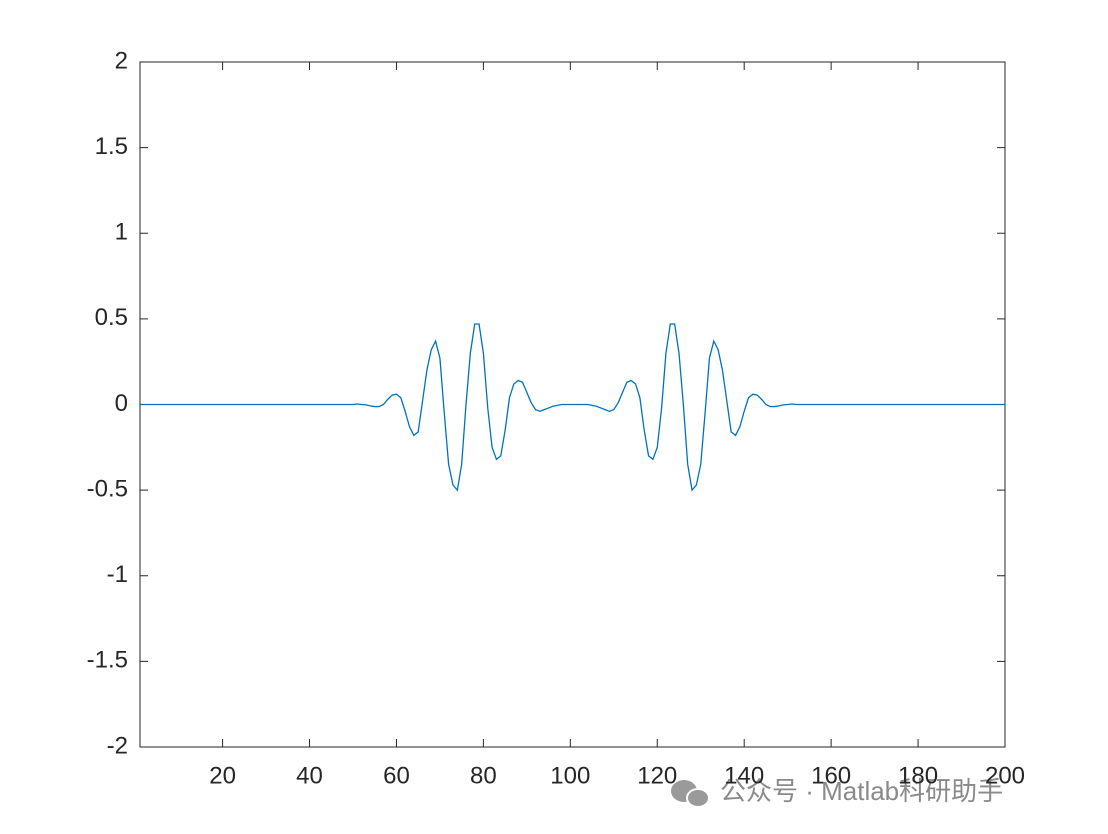 Image resolution: width=1108 pixels, height=834 pixels. What do you see at coordinates (690, 794) in the screenshot?
I see `watermark-icon` at bounding box center [690, 794].